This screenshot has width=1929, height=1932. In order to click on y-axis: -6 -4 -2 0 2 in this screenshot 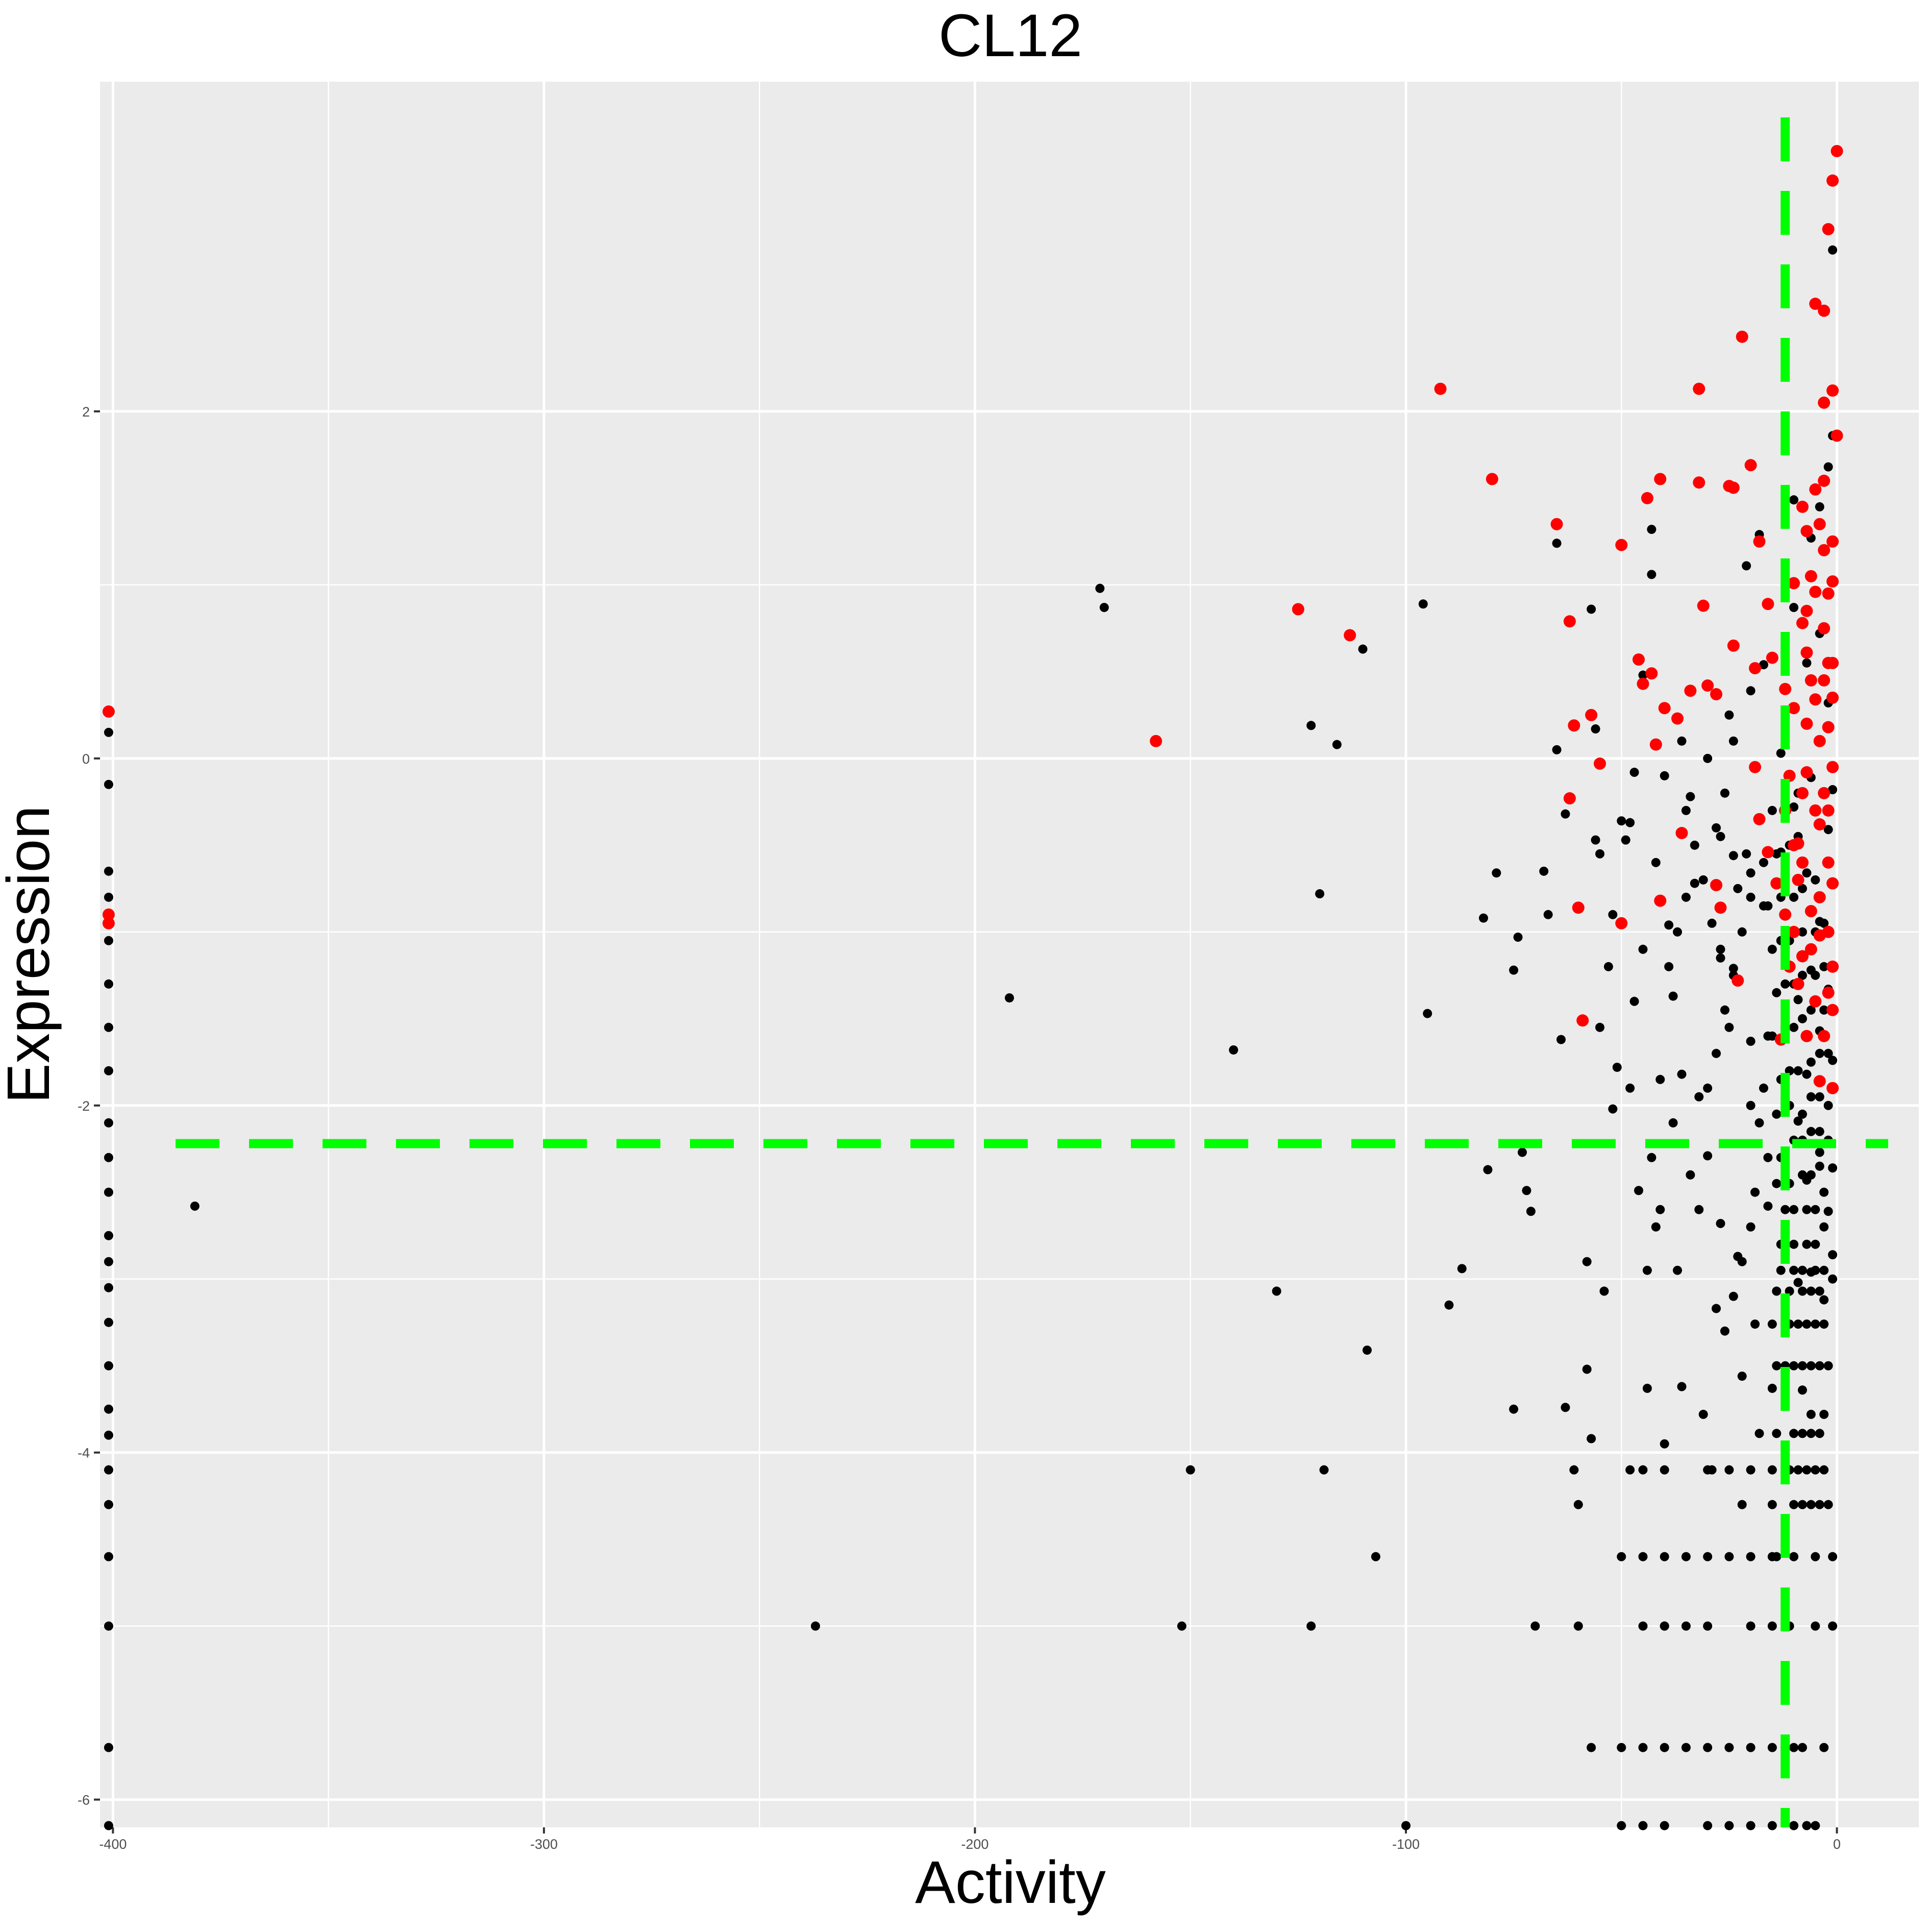, I will do `click(89, 1106)`.